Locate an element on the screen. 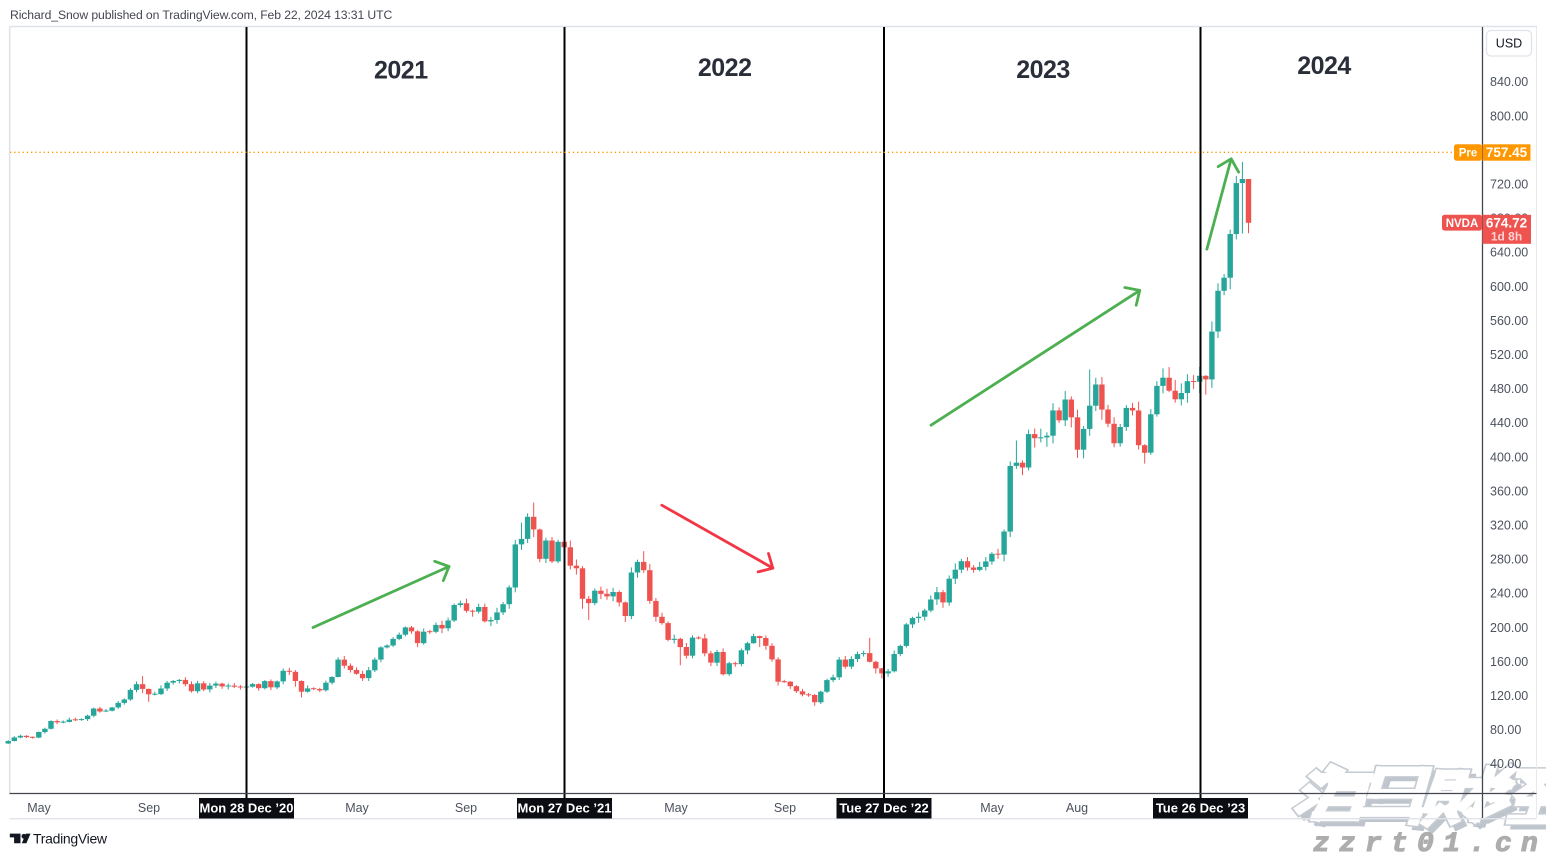  svg-text: 2023 is located at coordinates (1043, 70).